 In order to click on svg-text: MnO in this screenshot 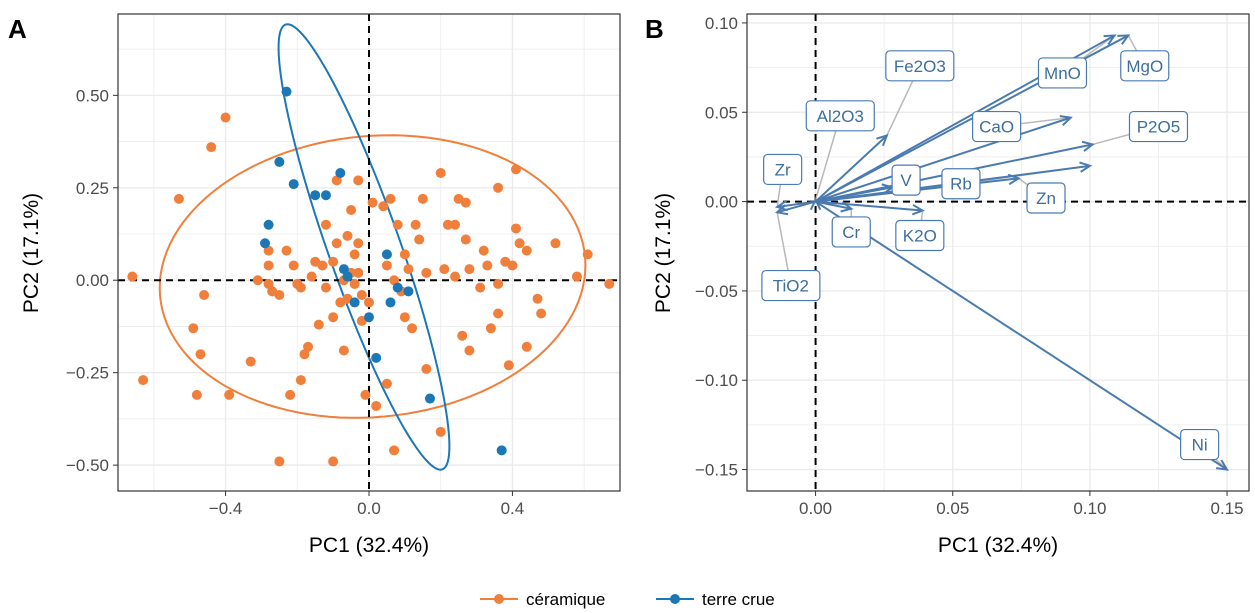, I will do `click(1062, 73)`.